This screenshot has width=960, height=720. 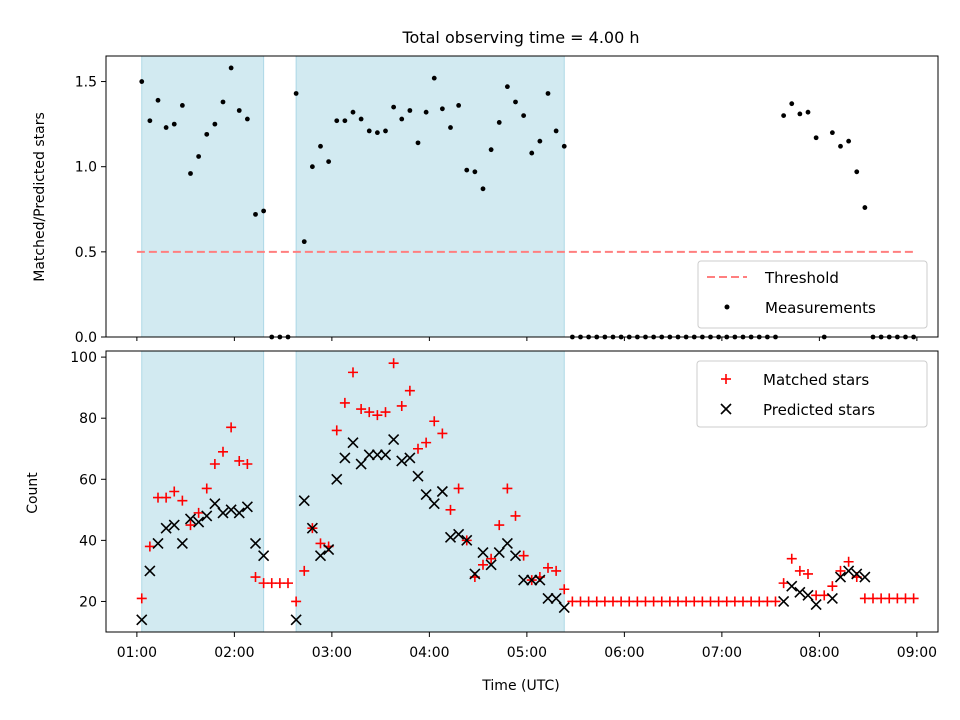 What do you see at coordinates (801, 278) in the screenshot?
I see `threshold-legend-label: Threshold` at bounding box center [801, 278].